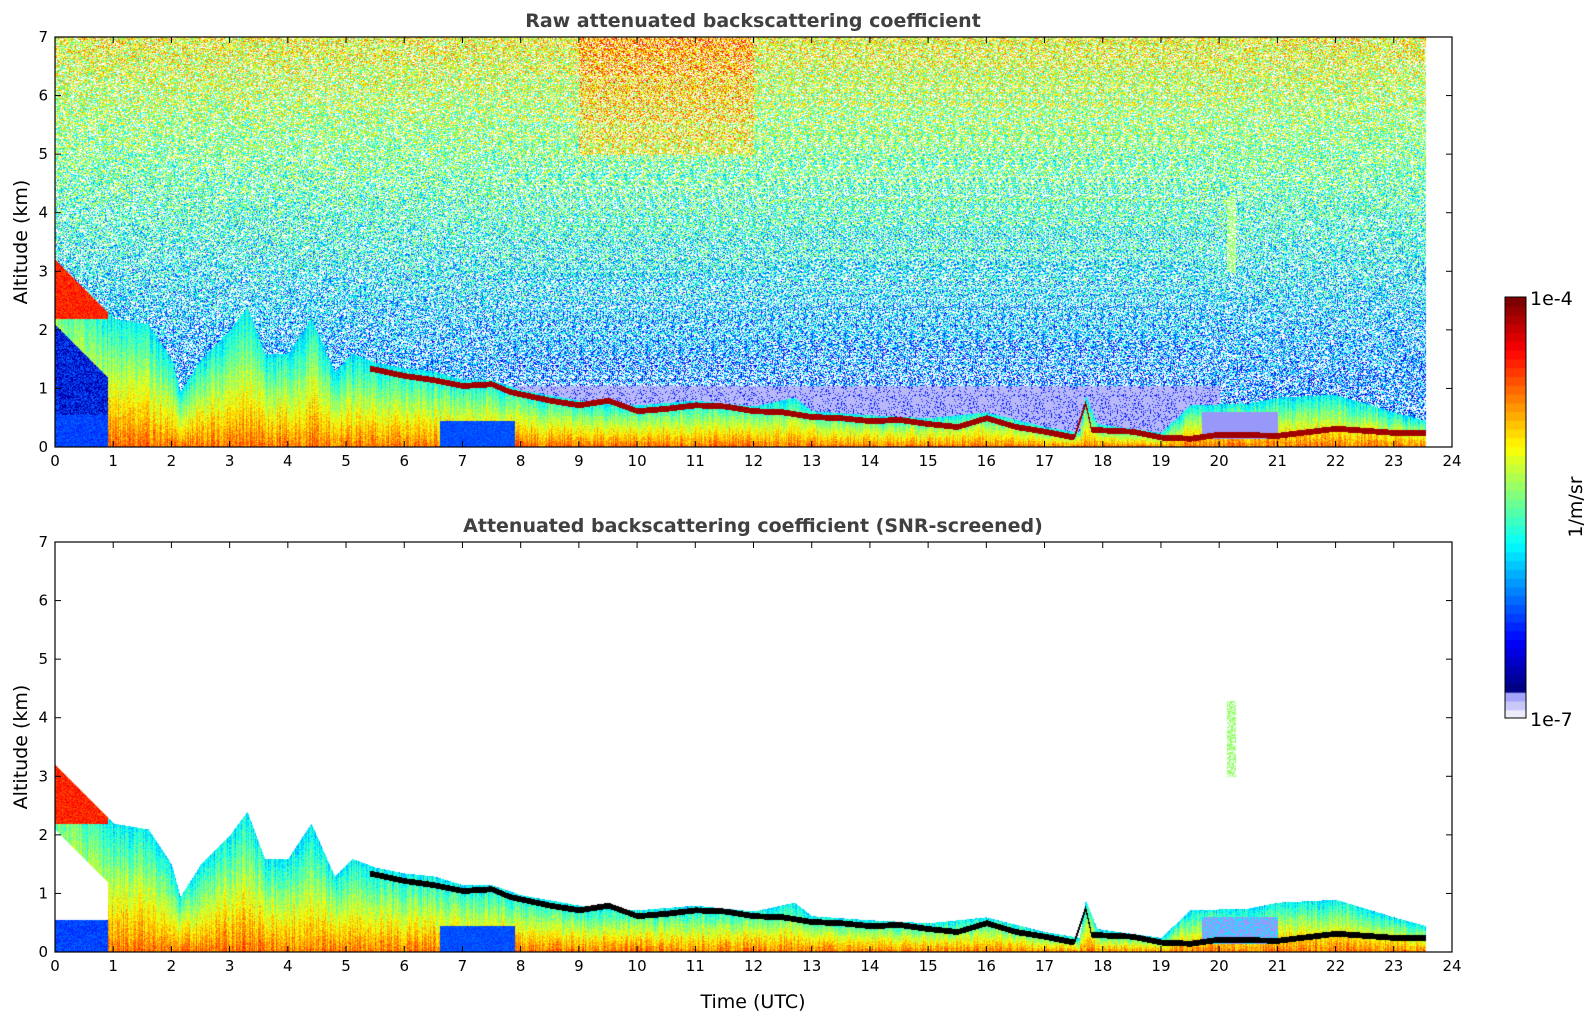 This screenshot has height=1020, width=1595. Describe the element at coordinates (21, 747) in the screenshot. I see `bottom-y-axis-label: Altitude (km)` at that location.